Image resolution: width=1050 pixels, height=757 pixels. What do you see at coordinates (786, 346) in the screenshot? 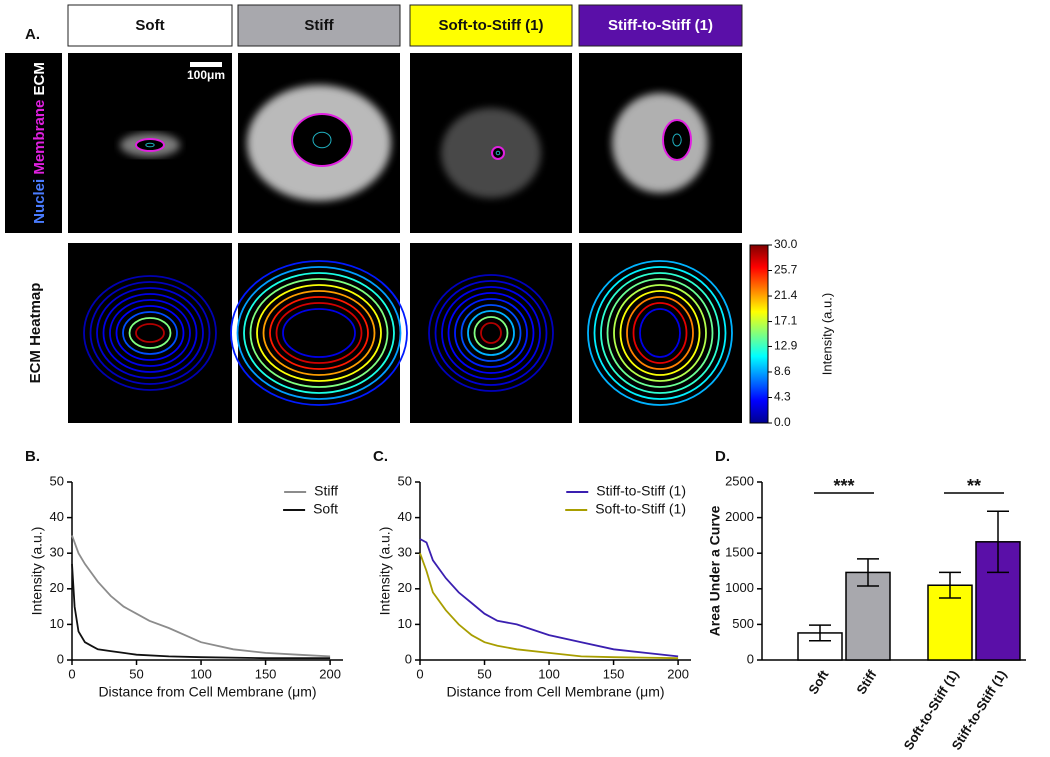
I see `colorbar-tick-label: 12.9` at bounding box center [786, 346].